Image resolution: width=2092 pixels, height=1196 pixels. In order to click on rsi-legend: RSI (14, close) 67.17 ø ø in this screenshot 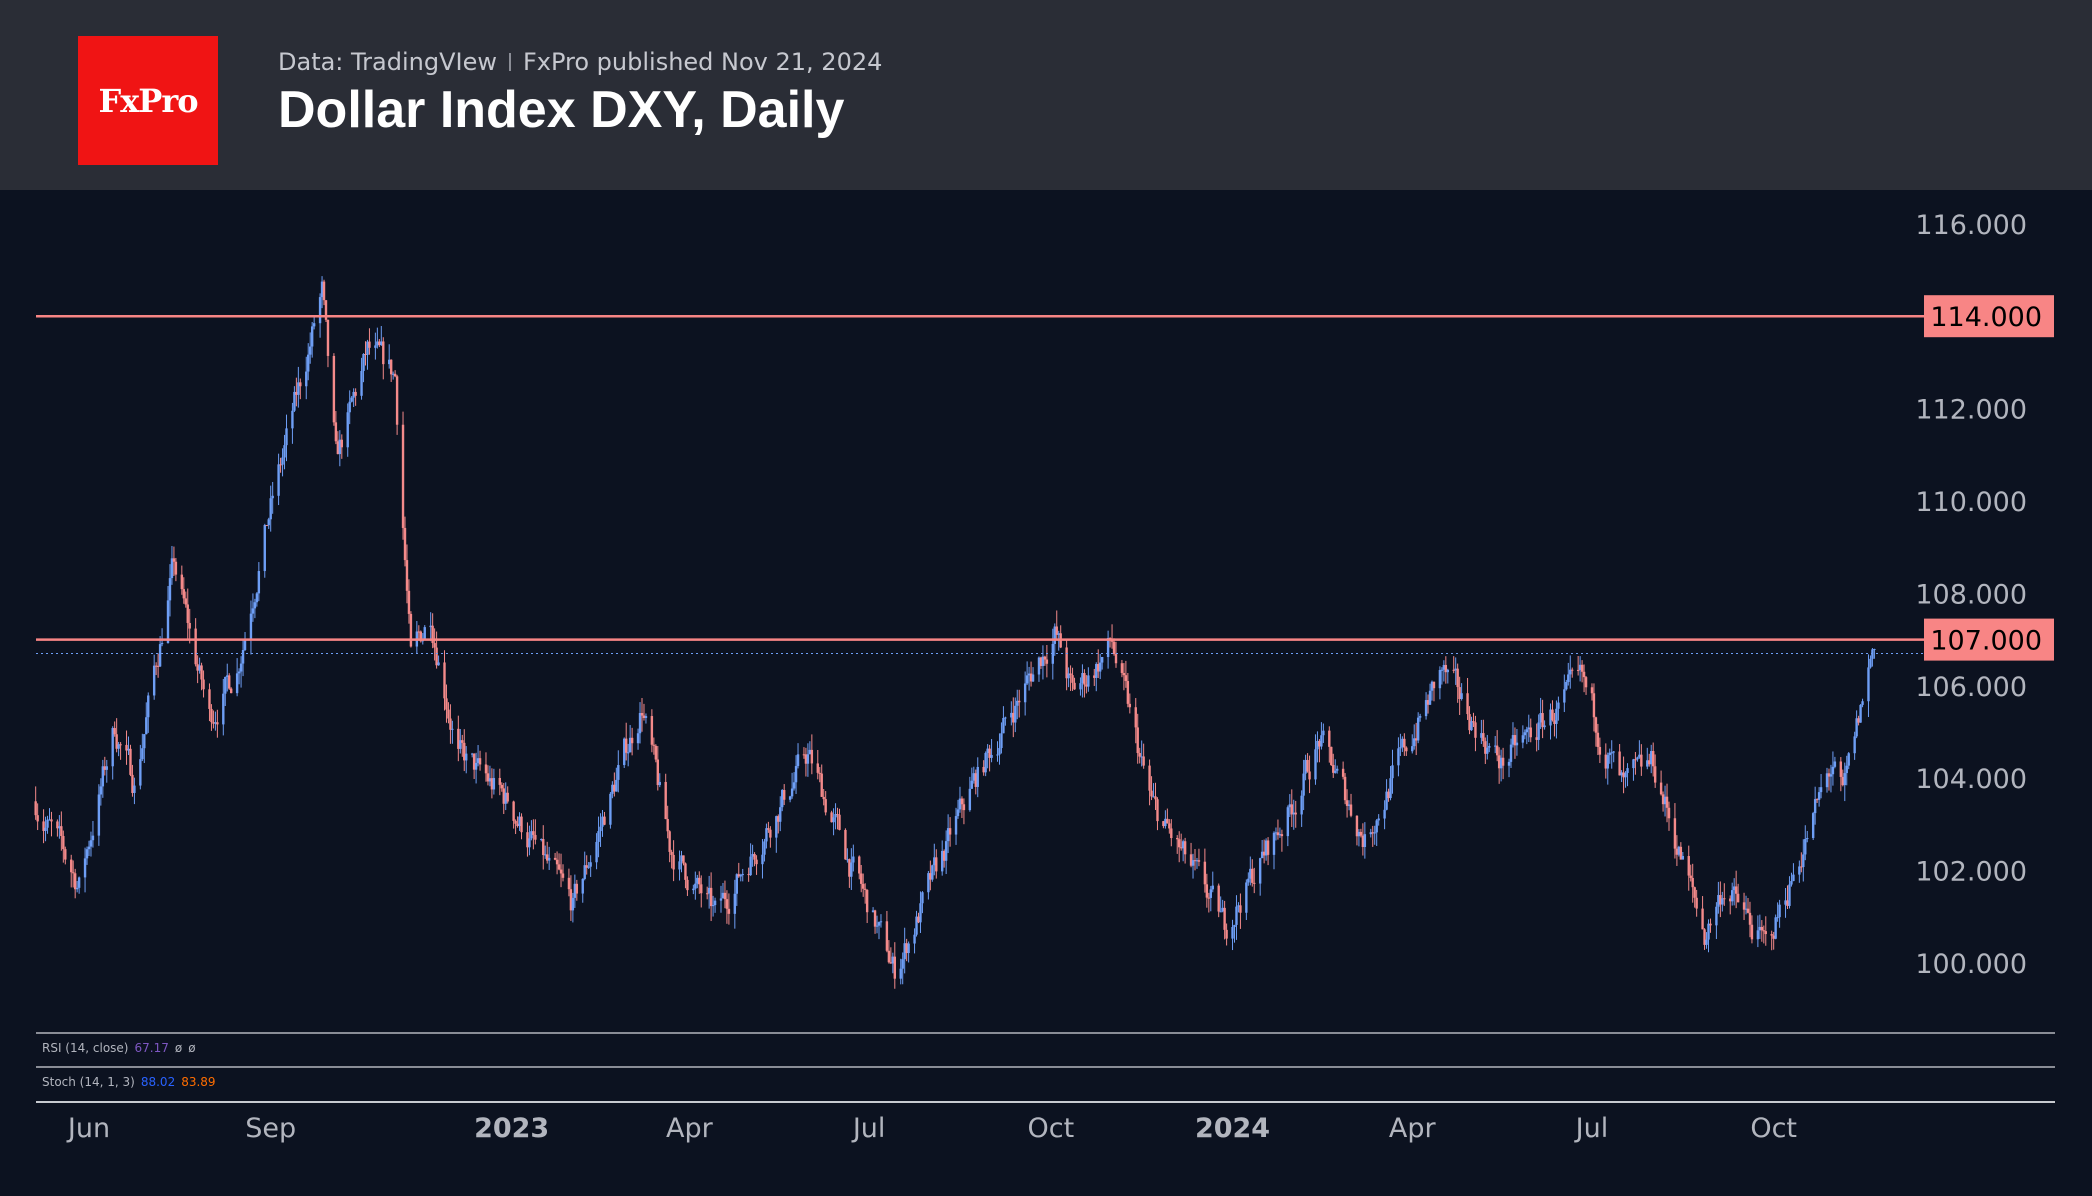, I will do `click(122, 1048)`.